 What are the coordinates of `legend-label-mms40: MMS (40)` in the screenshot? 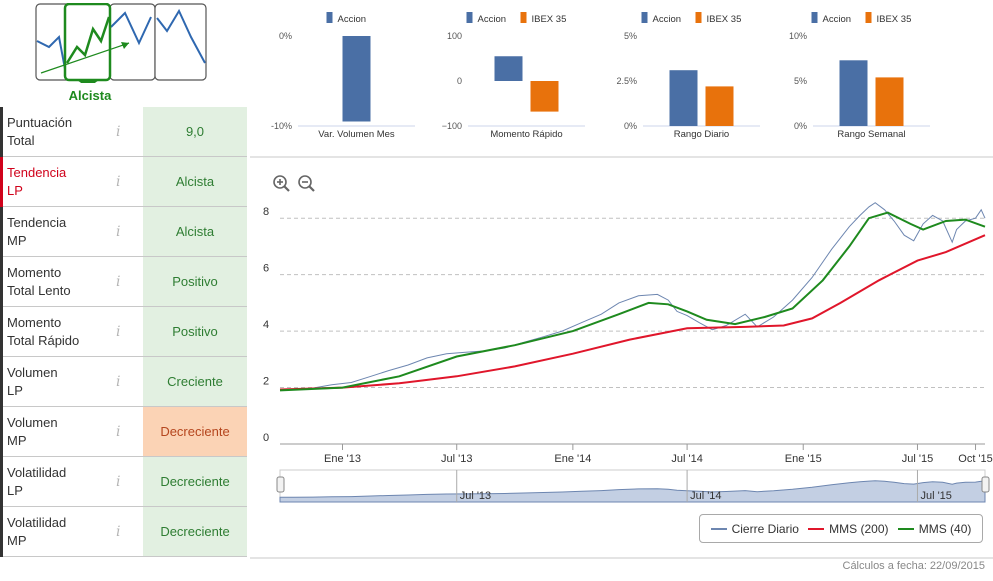 It's located at (945, 528).